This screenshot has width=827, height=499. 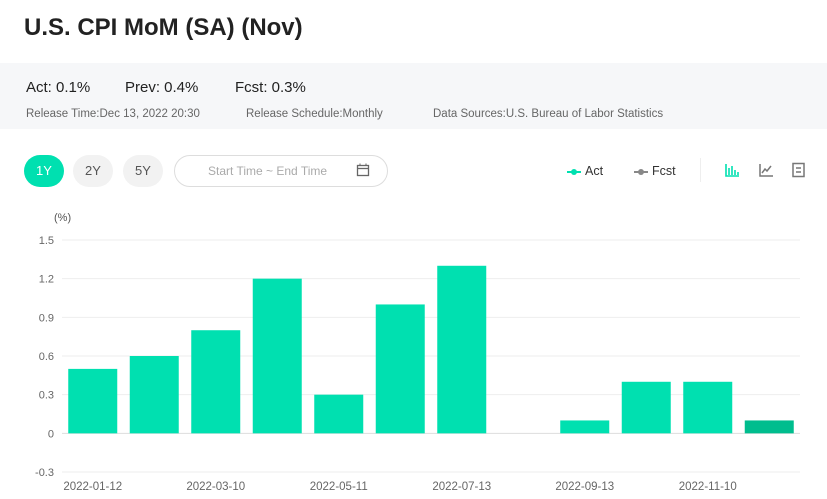 I want to click on x-tick-label: 2022-05-11, so click(x=339, y=487).